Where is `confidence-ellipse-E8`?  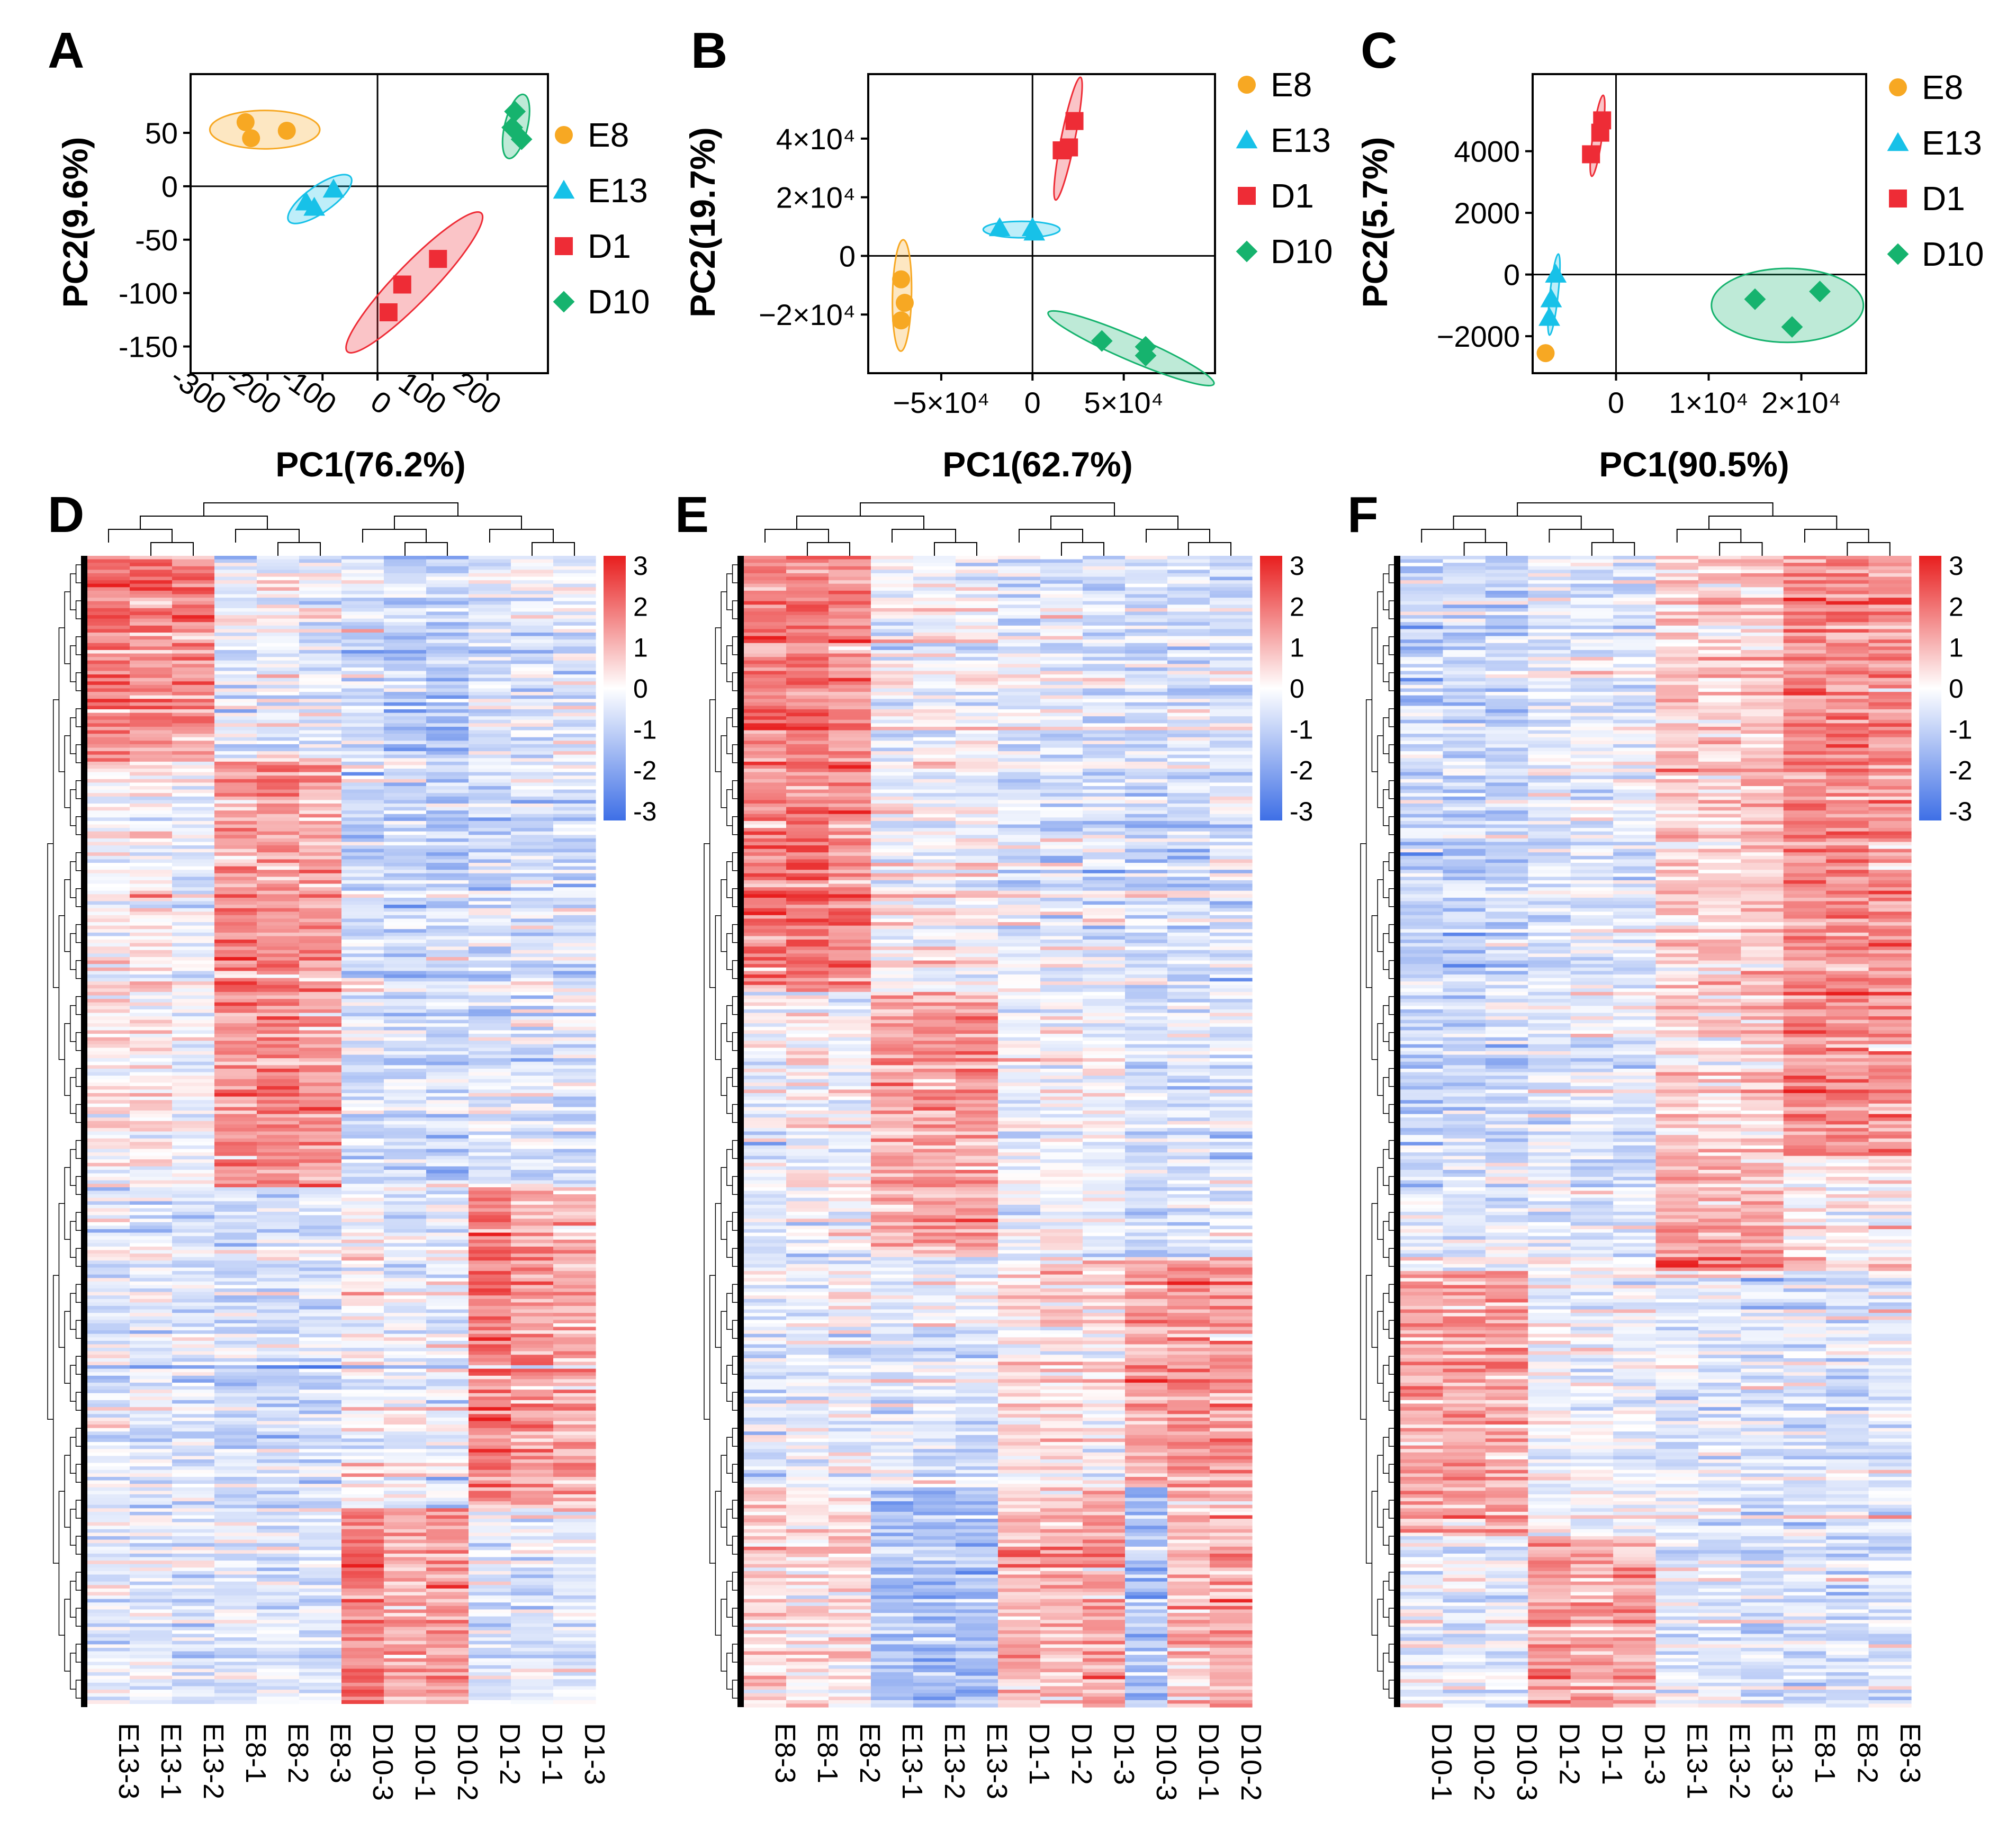 confidence-ellipse-E8 is located at coordinates (265, 130).